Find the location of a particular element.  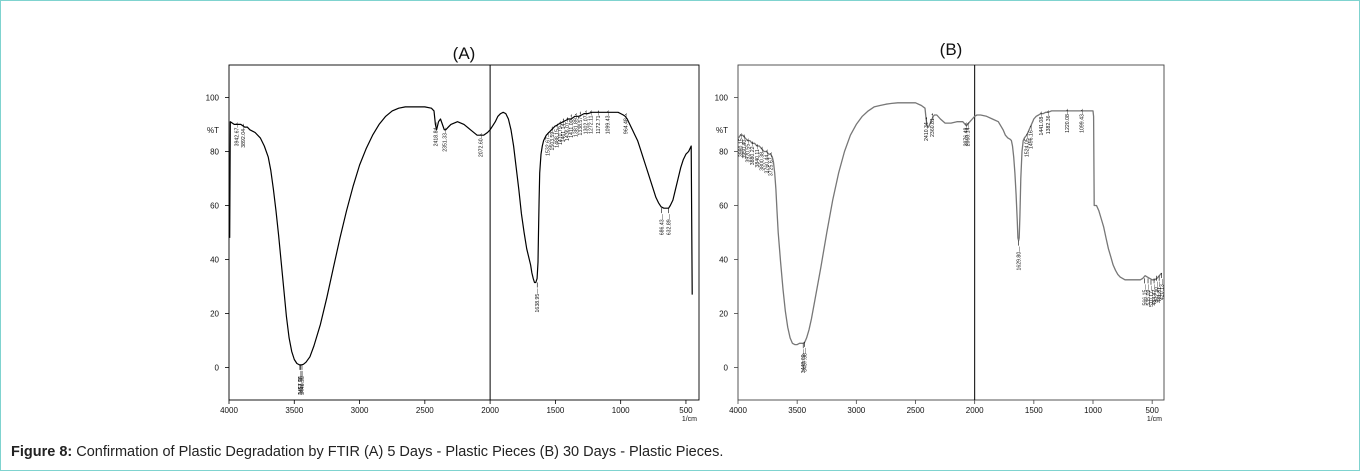

peak-label: 3800.38— is located at coordinates (763, 158).